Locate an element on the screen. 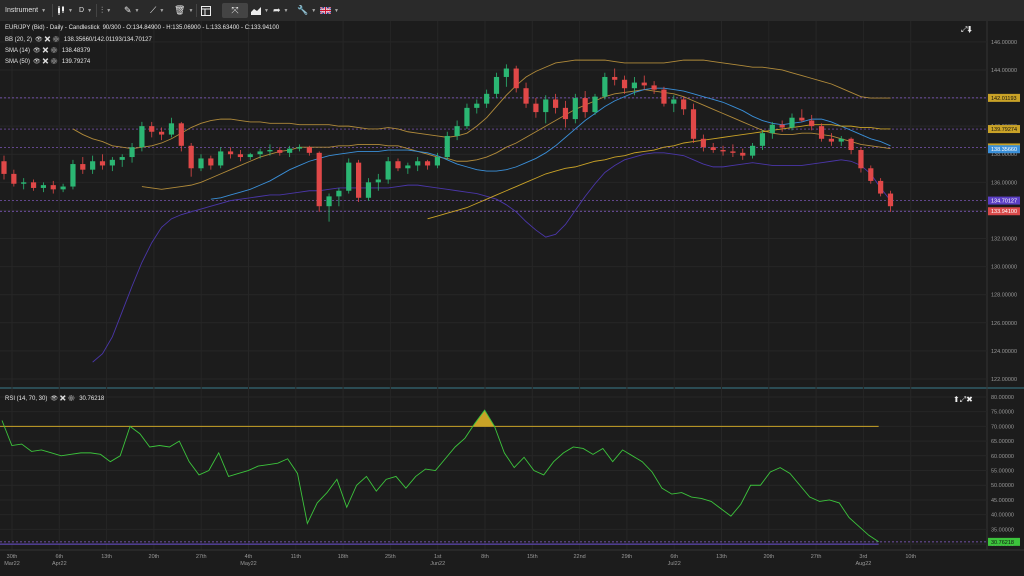 The image size is (1024, 576). language-button: ▼ is located at coordinates (329, 10).